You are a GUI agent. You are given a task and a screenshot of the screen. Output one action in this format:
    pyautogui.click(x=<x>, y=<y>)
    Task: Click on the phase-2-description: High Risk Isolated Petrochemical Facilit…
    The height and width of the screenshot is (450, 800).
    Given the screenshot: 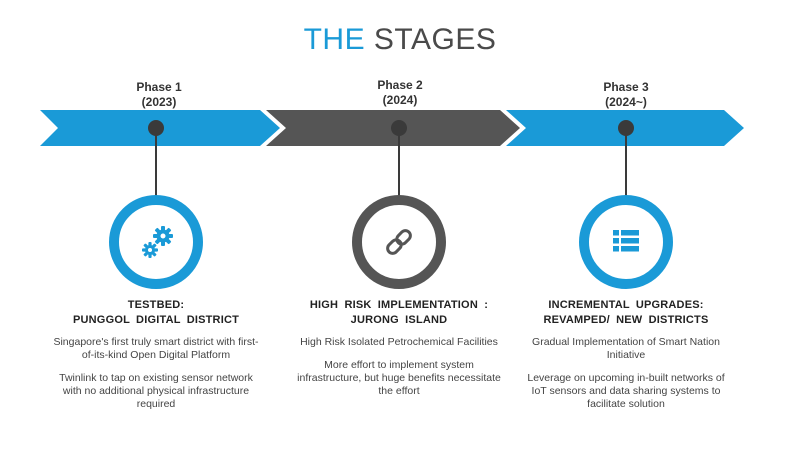 What is the action you would take?
    pyautogui.click(x=399, y=372)
    